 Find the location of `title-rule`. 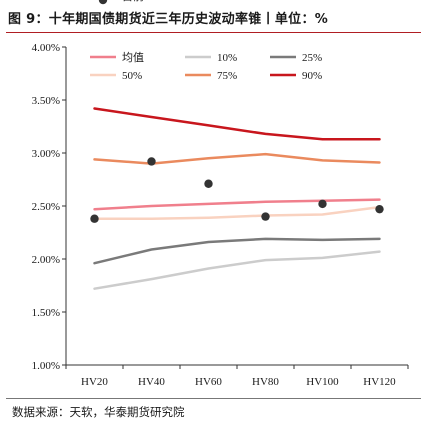

title-rule is located at coordinates (213, 32).